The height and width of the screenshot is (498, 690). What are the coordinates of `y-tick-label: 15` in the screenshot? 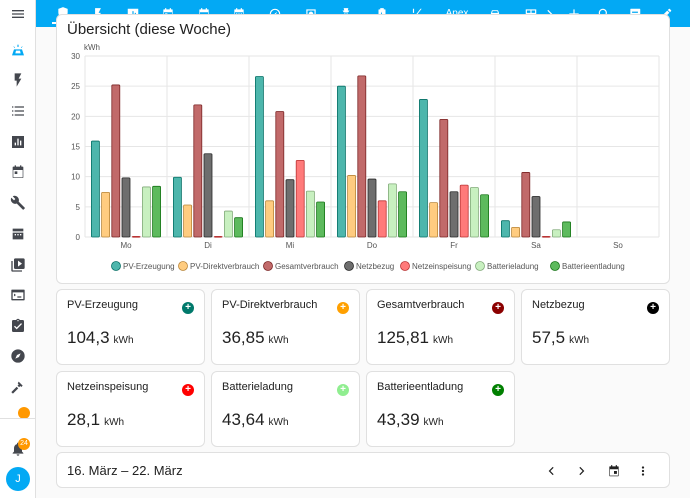 It's located at (75, 147).